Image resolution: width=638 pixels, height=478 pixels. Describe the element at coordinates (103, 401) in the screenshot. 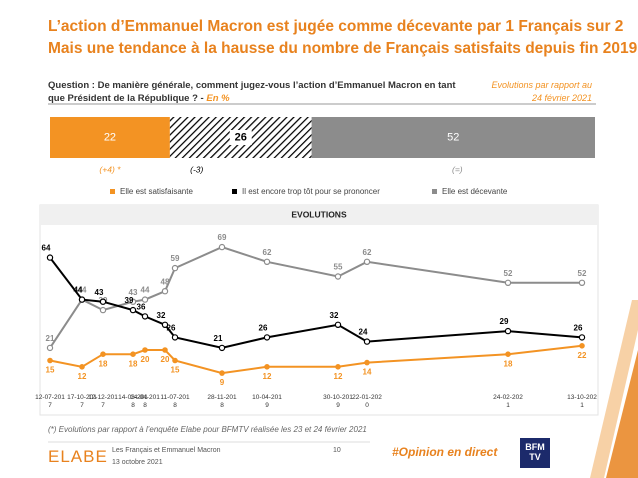

I see `x-tick-label: 12-12-2017` at that location.